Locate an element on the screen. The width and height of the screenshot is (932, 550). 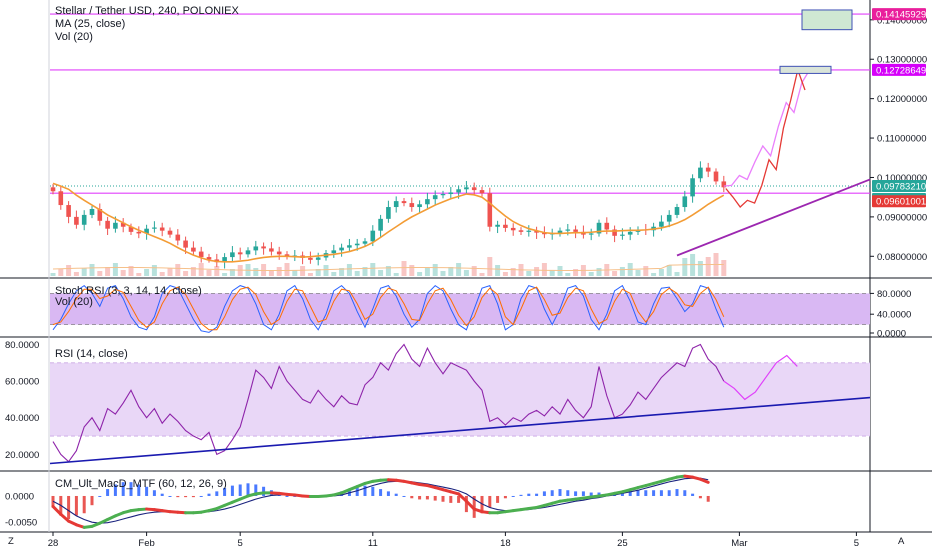
projection-path-red is located at coordinates (765, 138).